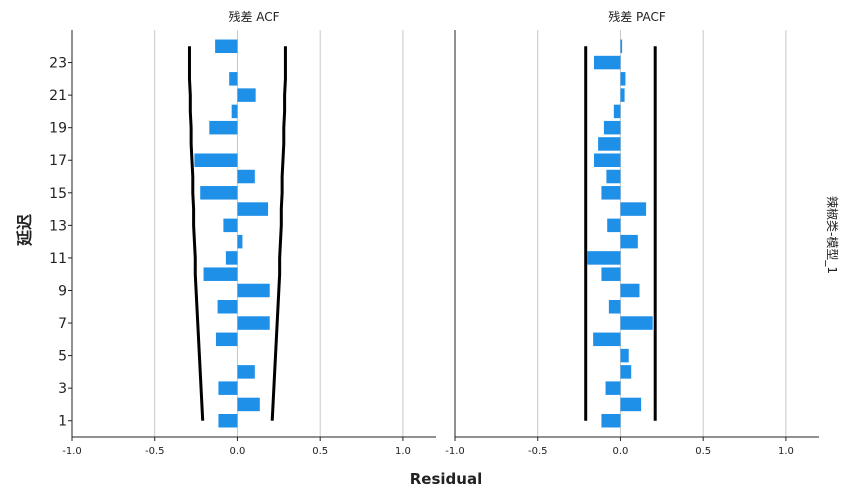 The width and height of the screenshot is (853, 503). I want to click on x-axis-label: Residual, so click(446, 479).